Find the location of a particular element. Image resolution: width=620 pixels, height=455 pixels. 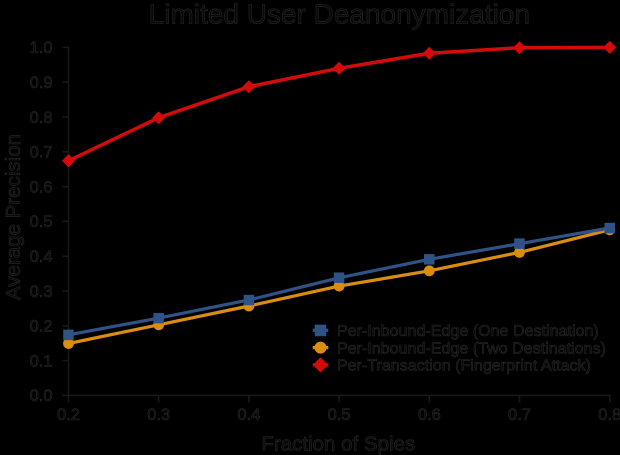

svg-text: Fraction of Spies is located at coordinates (338, 443).